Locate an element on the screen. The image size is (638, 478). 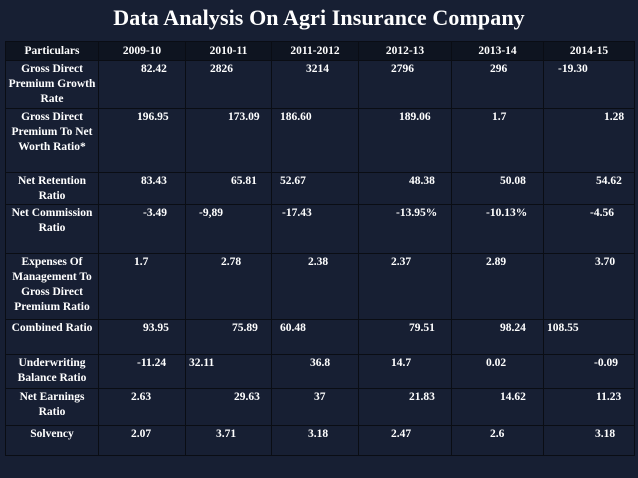
header-cell-2014-15: 2014-15 is located at coordinates (589, 51).